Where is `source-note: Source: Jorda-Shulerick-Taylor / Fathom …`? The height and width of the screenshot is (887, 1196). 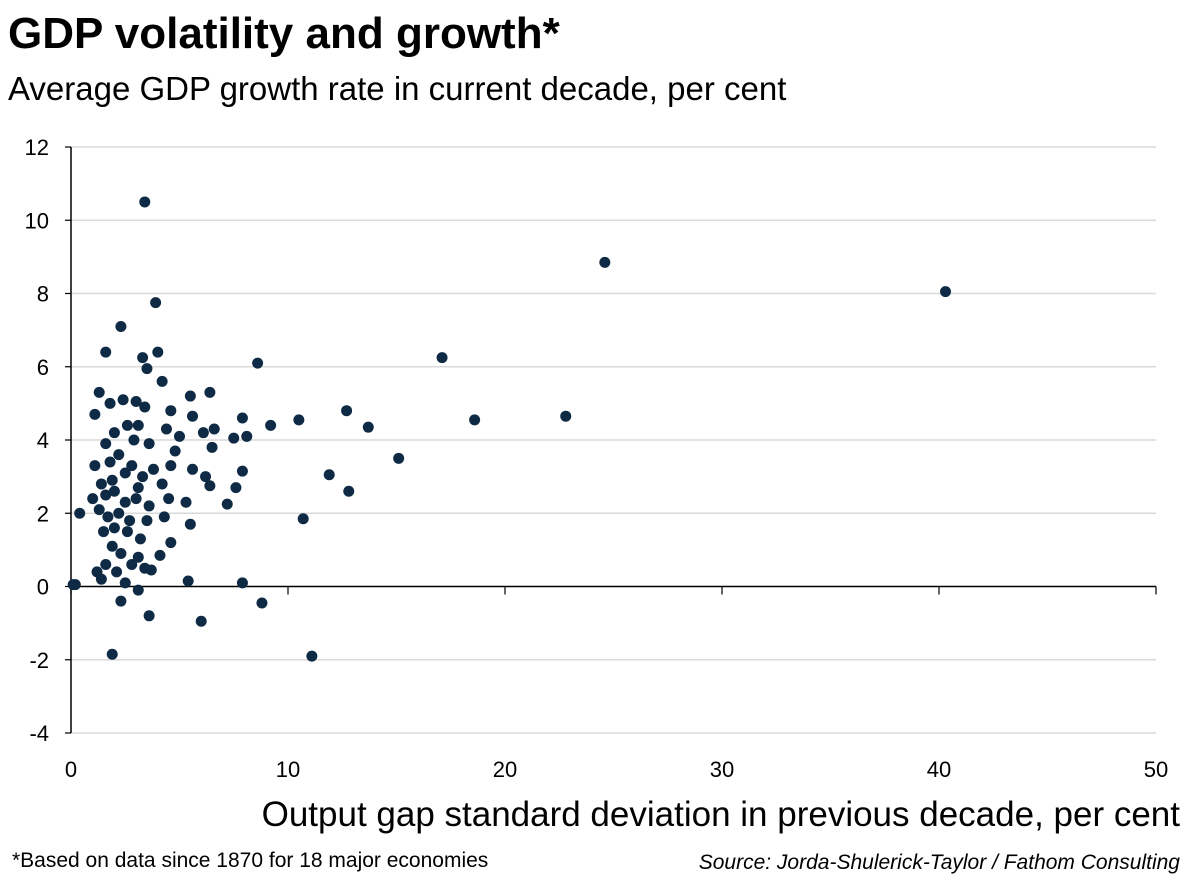
source-note: Source: Jorda-Shulerick-Taylor / Fathom … is located at coordinates (939, 862).